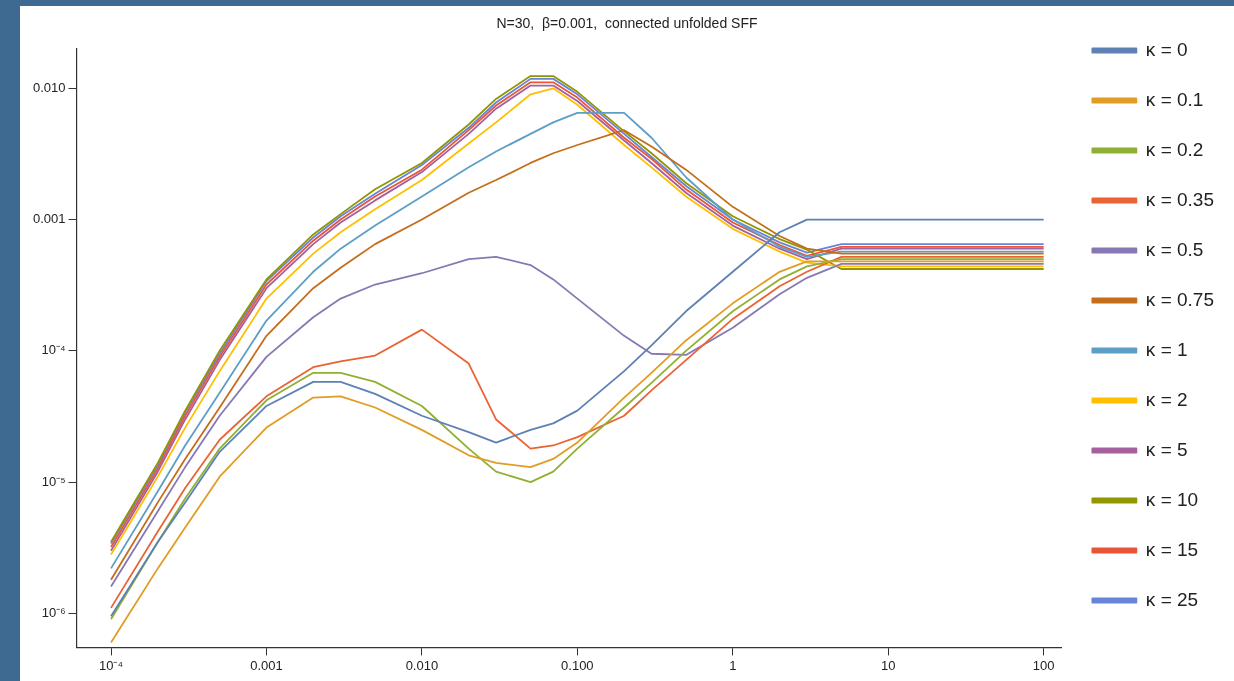 The height and width of the screenshot is (681, 1234). Describe the element at coordinates (1172, 599) in the screenshot. I see `legend-label: κ = 25` at that location.